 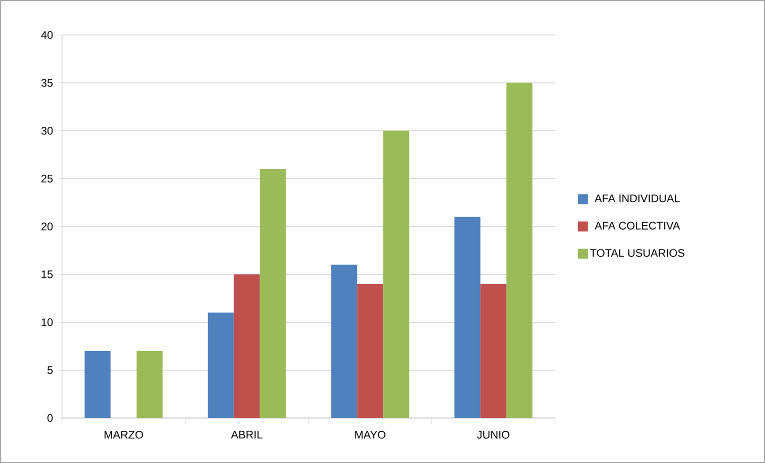 What do you see at coordinates (47, 274) in the screenshot?
I see `y-tick-label: 15` at bounding box center [47, 274].